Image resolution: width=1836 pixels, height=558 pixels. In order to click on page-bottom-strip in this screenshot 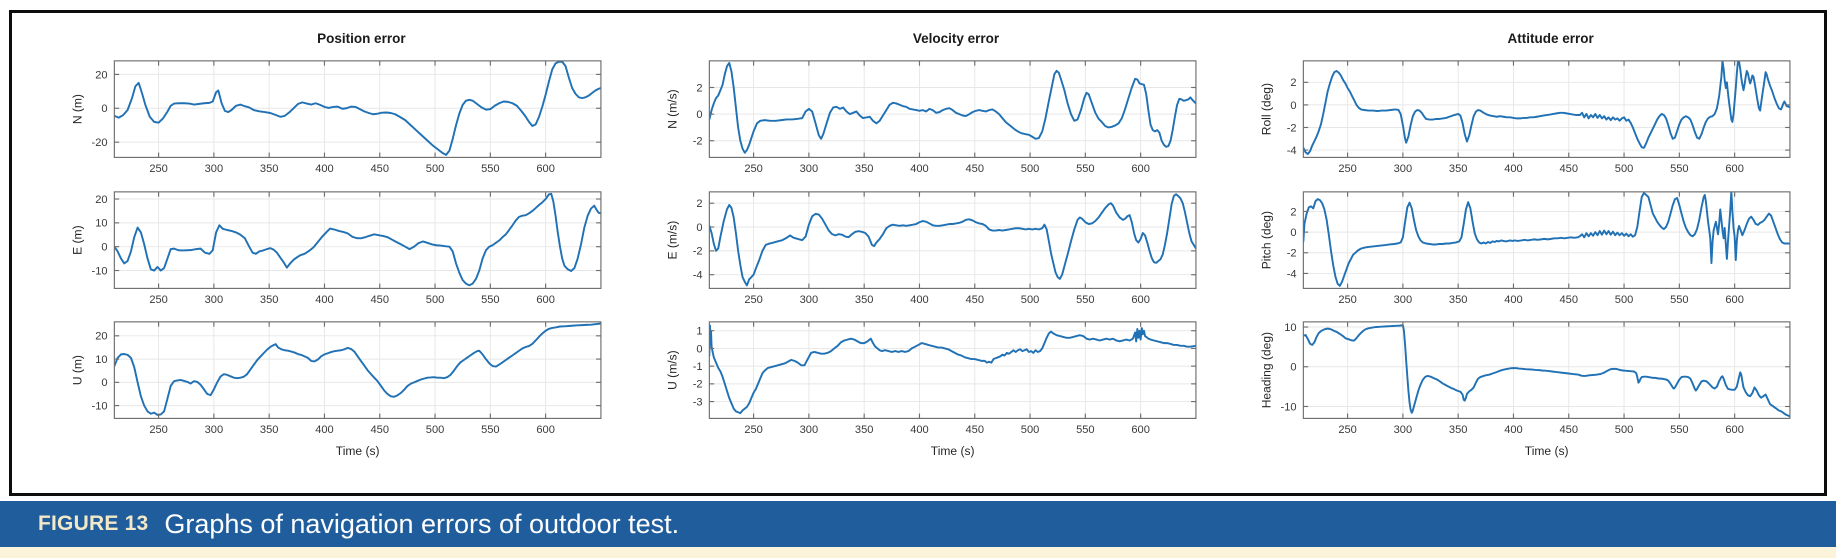, I will do `click(918, 552)`.